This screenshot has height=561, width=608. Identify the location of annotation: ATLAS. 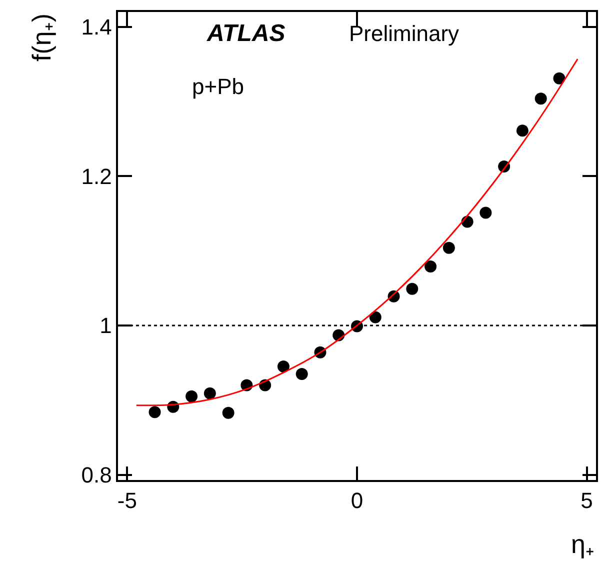
(246, 33).